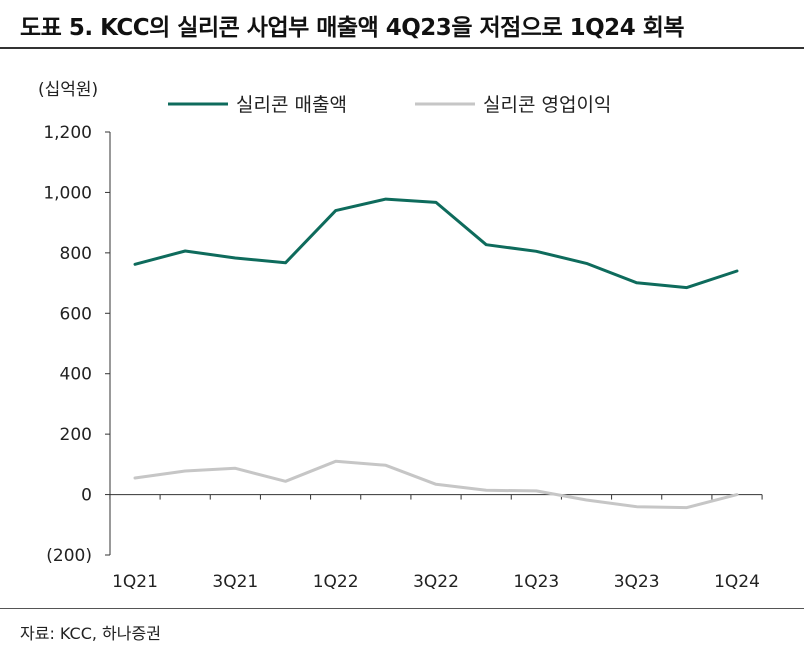 This screenshot has height=654, width=804. Describe the element at coordinates (135, 582) in the screenshot. I see `x-tick-label: 1Q21` at that location.